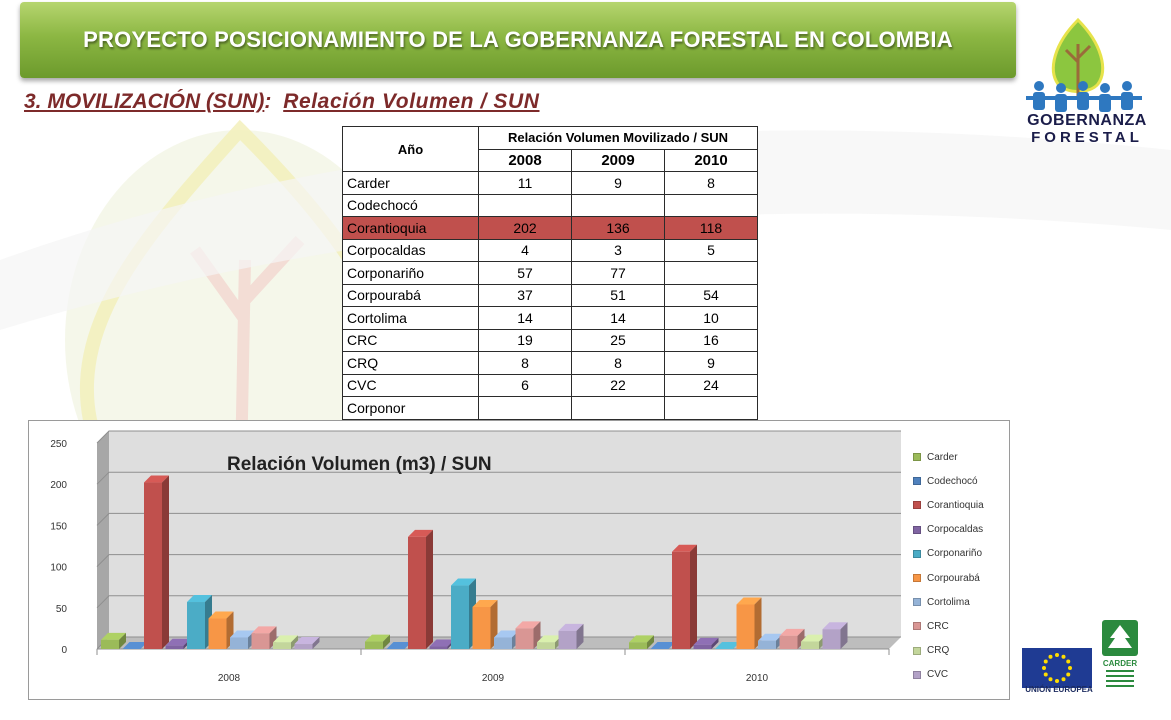  Describe the element at coordinates (525, 318) in the screenshot. I see `cell-2008: 14` at that location.